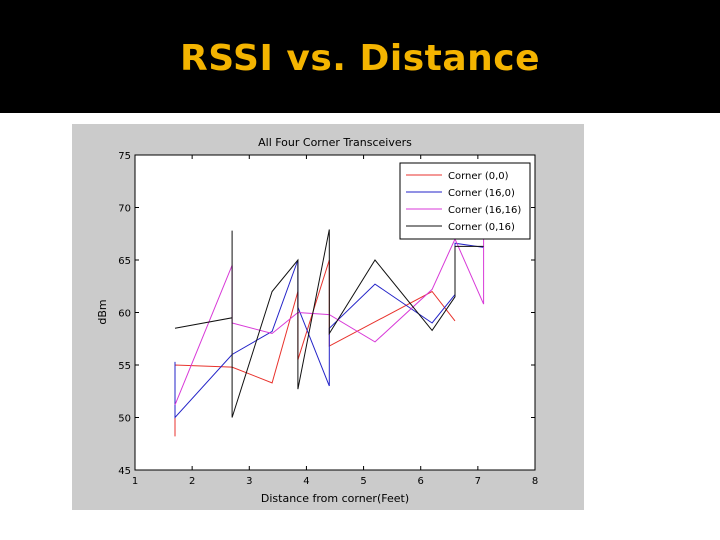 The height and width of the screenshot is (540, 720). What do you see at coordinates (124, 471) in the screenshot?
I see `y-tick-label: 45` at bounding box center [124, 471].